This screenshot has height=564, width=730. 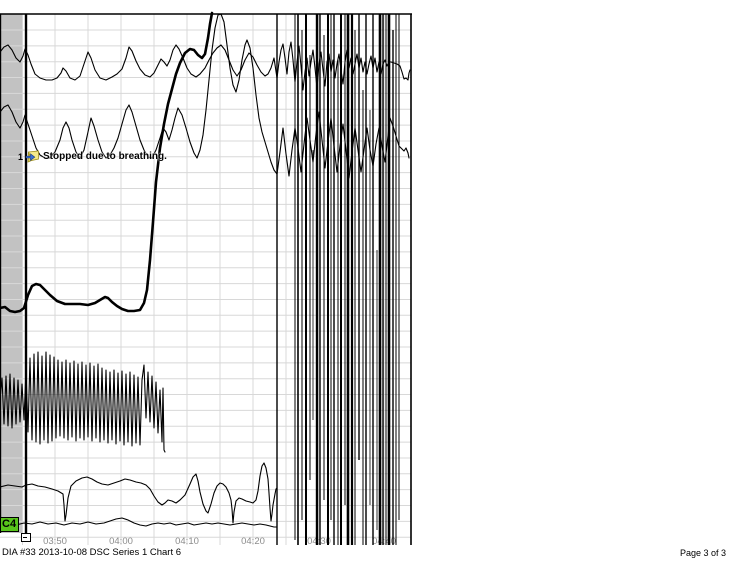 I want to click on x-tick-label: 04:00, so click(x=121, y=541).